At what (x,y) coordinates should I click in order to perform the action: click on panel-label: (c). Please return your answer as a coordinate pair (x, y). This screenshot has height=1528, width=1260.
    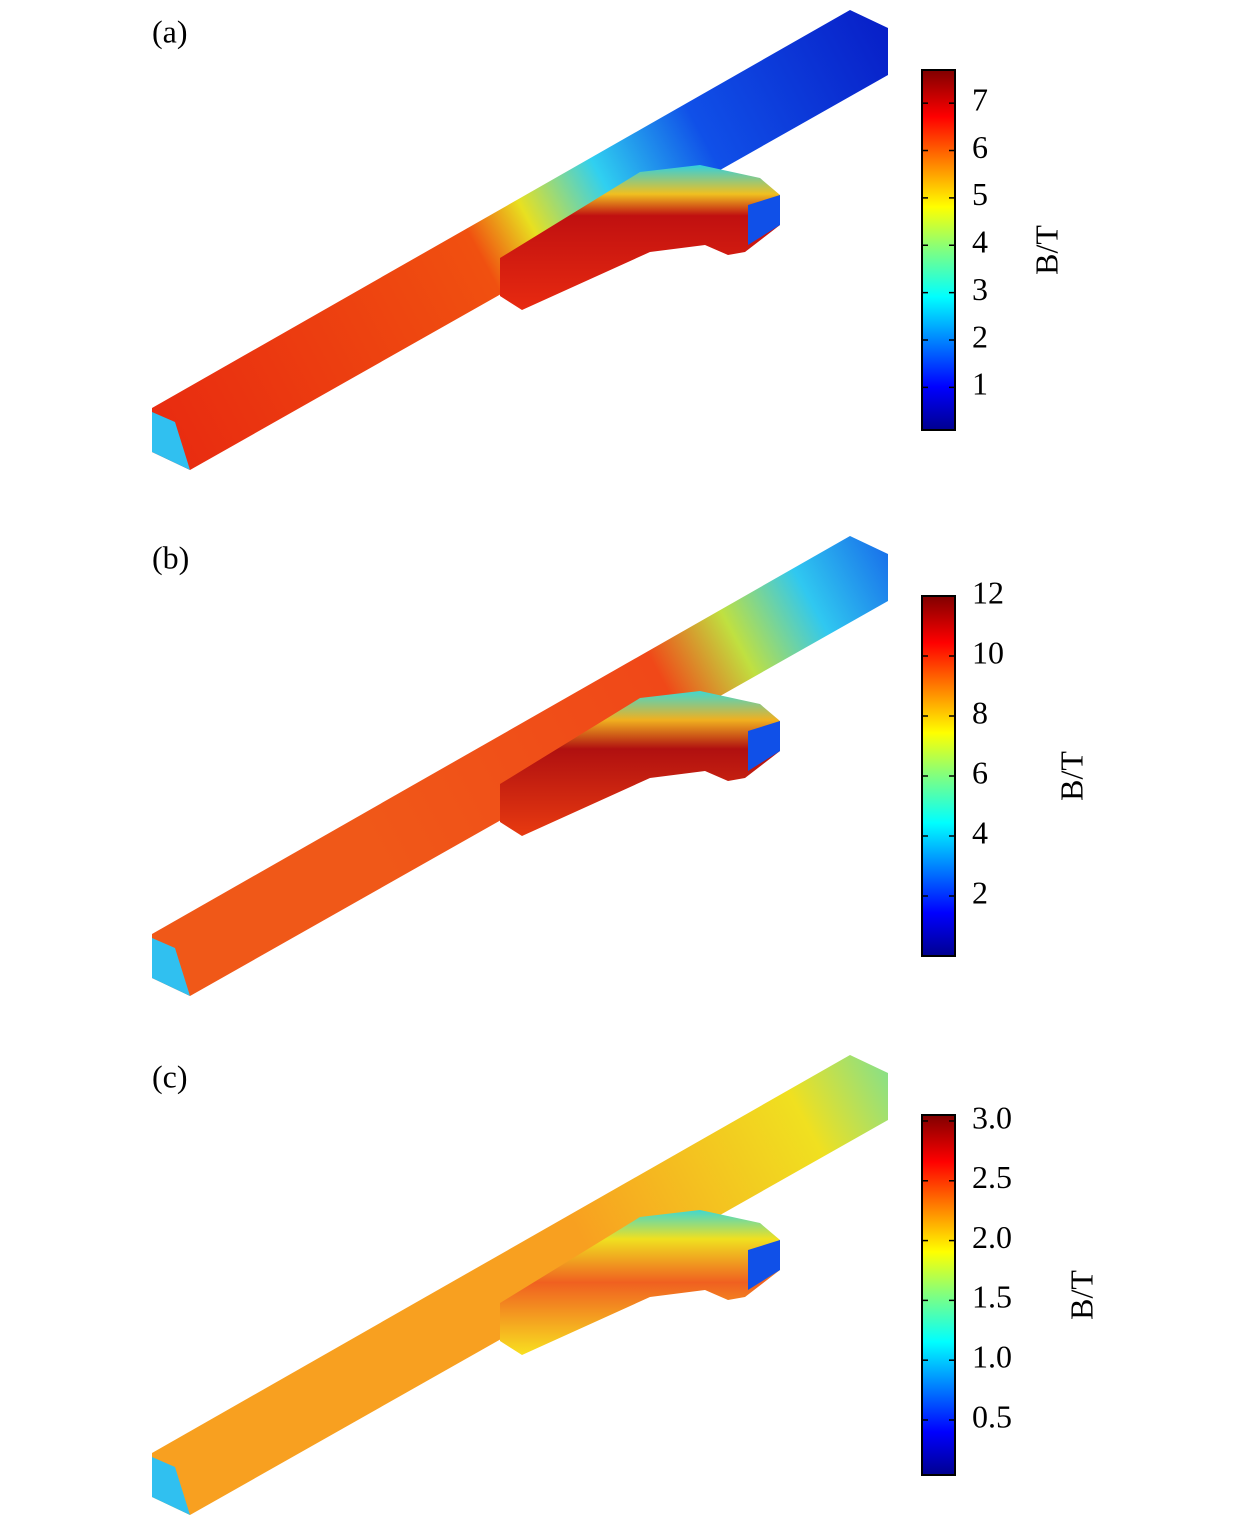
    Looking at the image, I should click on (170, 1076).